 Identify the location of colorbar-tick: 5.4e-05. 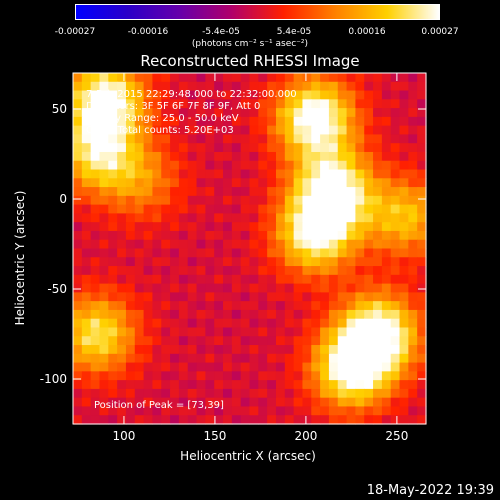
(294, 32).